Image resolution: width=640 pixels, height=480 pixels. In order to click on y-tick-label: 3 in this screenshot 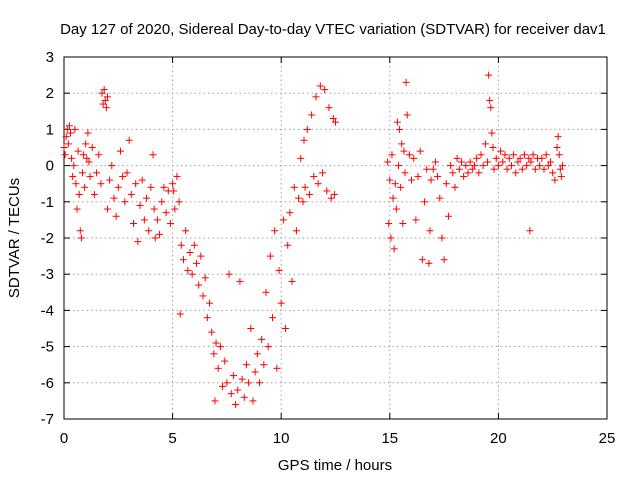, I will do `click(50, 57)`.